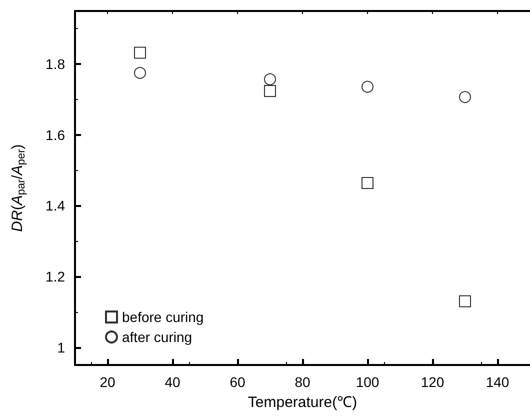  Describe the element at coordinates (18, 188) in the screenshot. I see `y-axis-title: DR(Apar/Aper)` at that location.